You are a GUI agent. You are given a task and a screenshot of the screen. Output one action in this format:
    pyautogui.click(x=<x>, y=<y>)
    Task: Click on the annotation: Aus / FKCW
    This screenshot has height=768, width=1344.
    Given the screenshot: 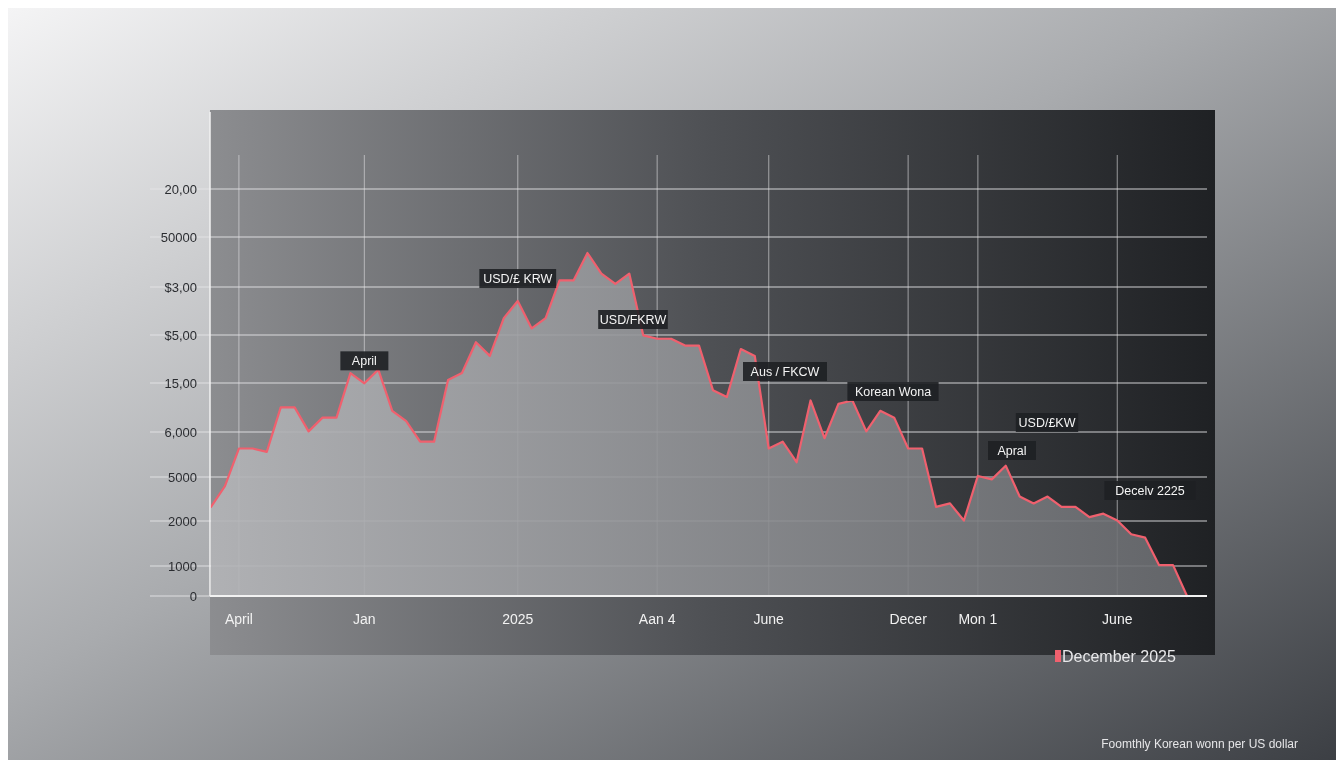 What is the action you would take?
    pyautogui.click(x=785, y=372)
    